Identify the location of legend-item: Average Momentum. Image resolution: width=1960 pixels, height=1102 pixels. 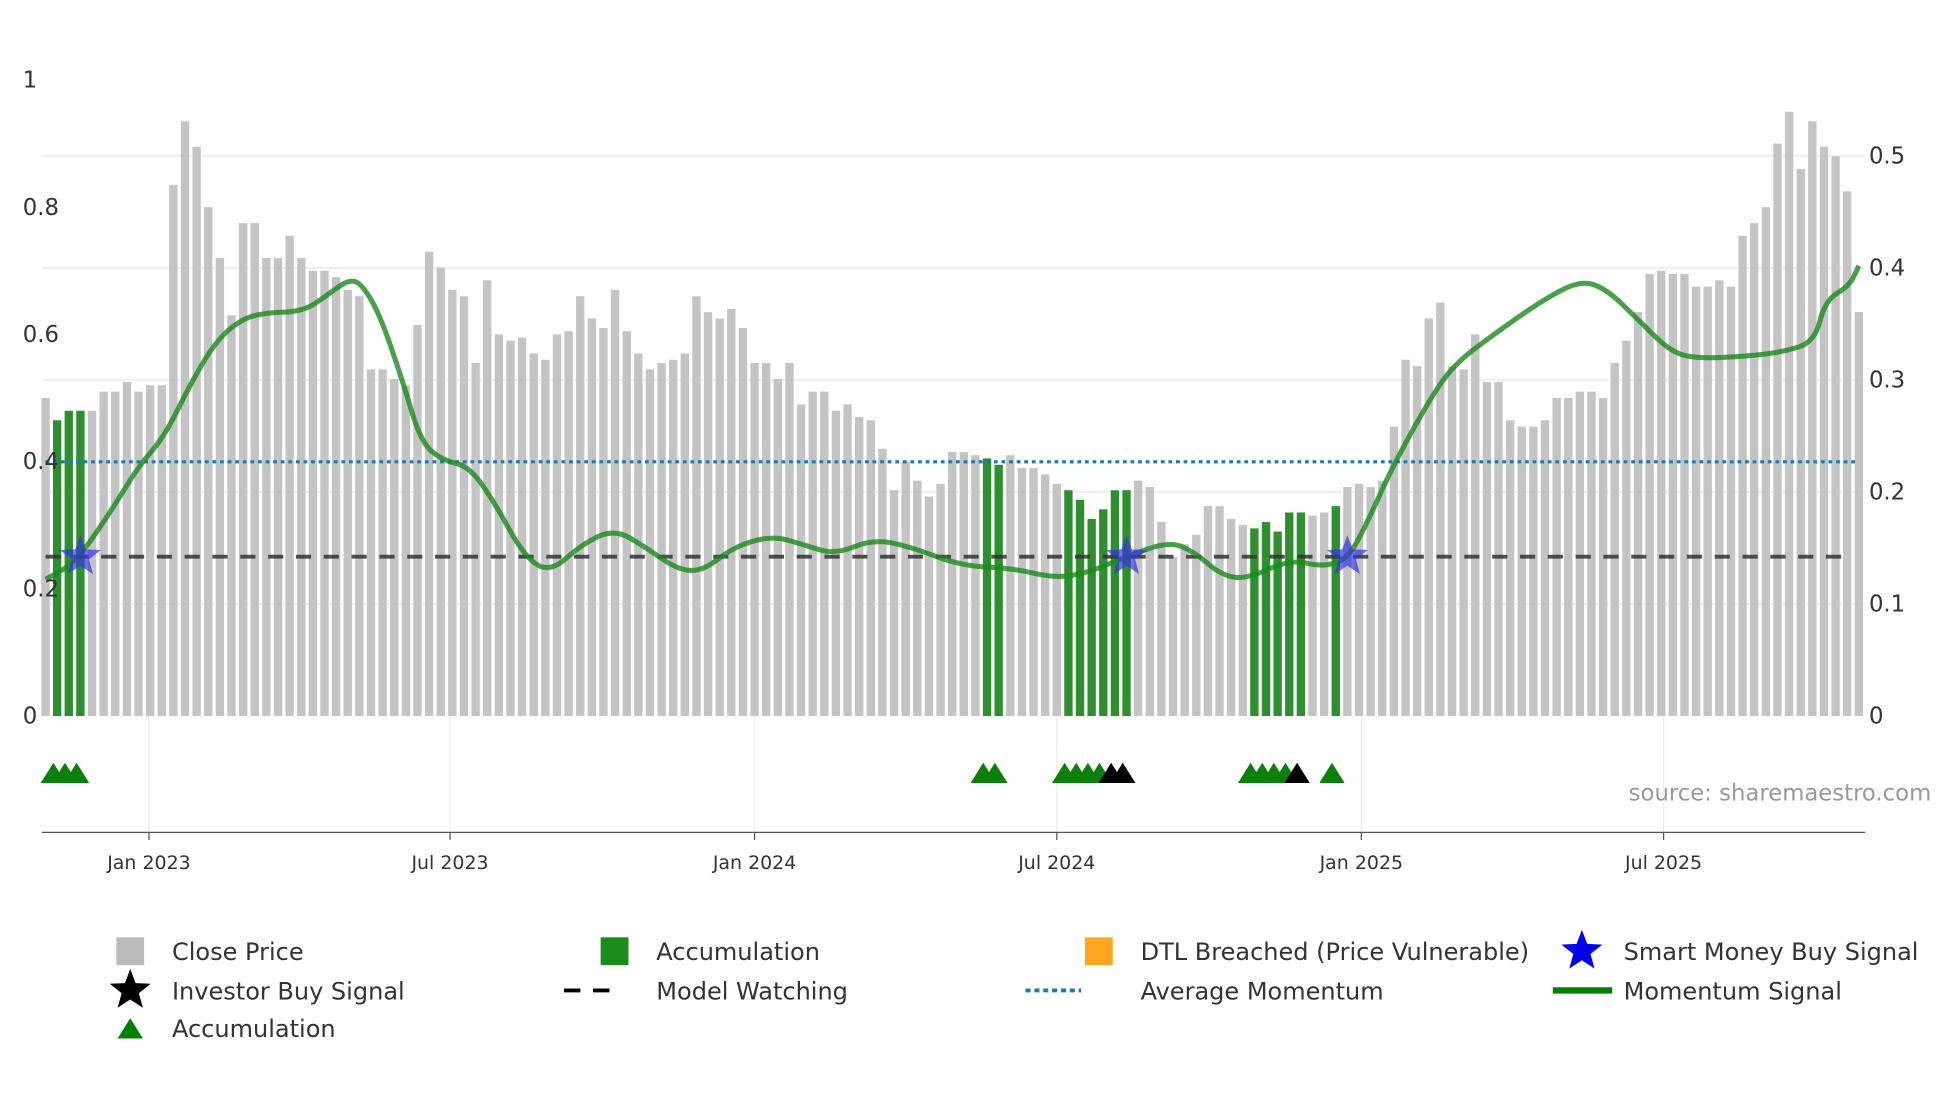
(1204, 991).